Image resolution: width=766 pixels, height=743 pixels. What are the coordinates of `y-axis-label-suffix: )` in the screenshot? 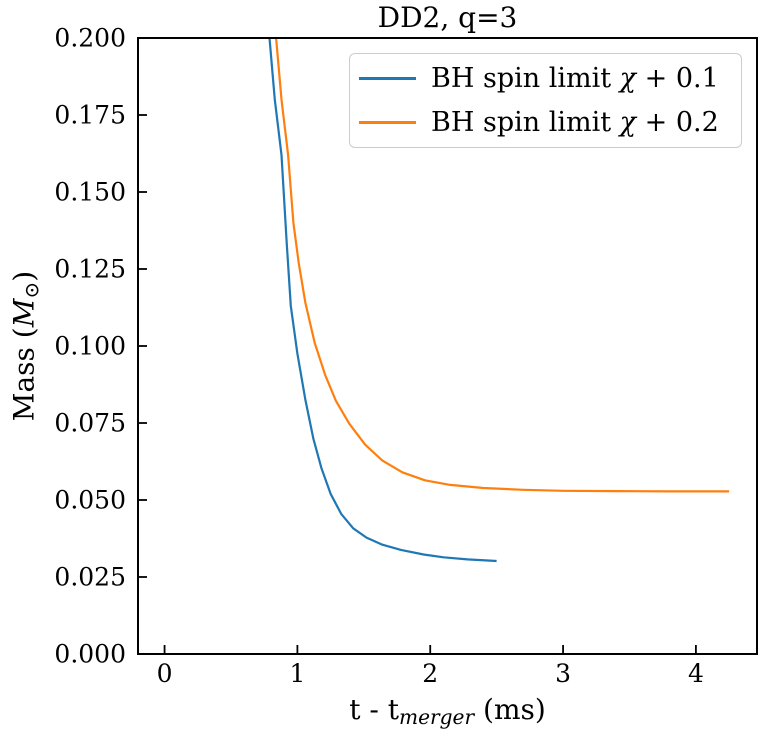 It's located at (24, 276).